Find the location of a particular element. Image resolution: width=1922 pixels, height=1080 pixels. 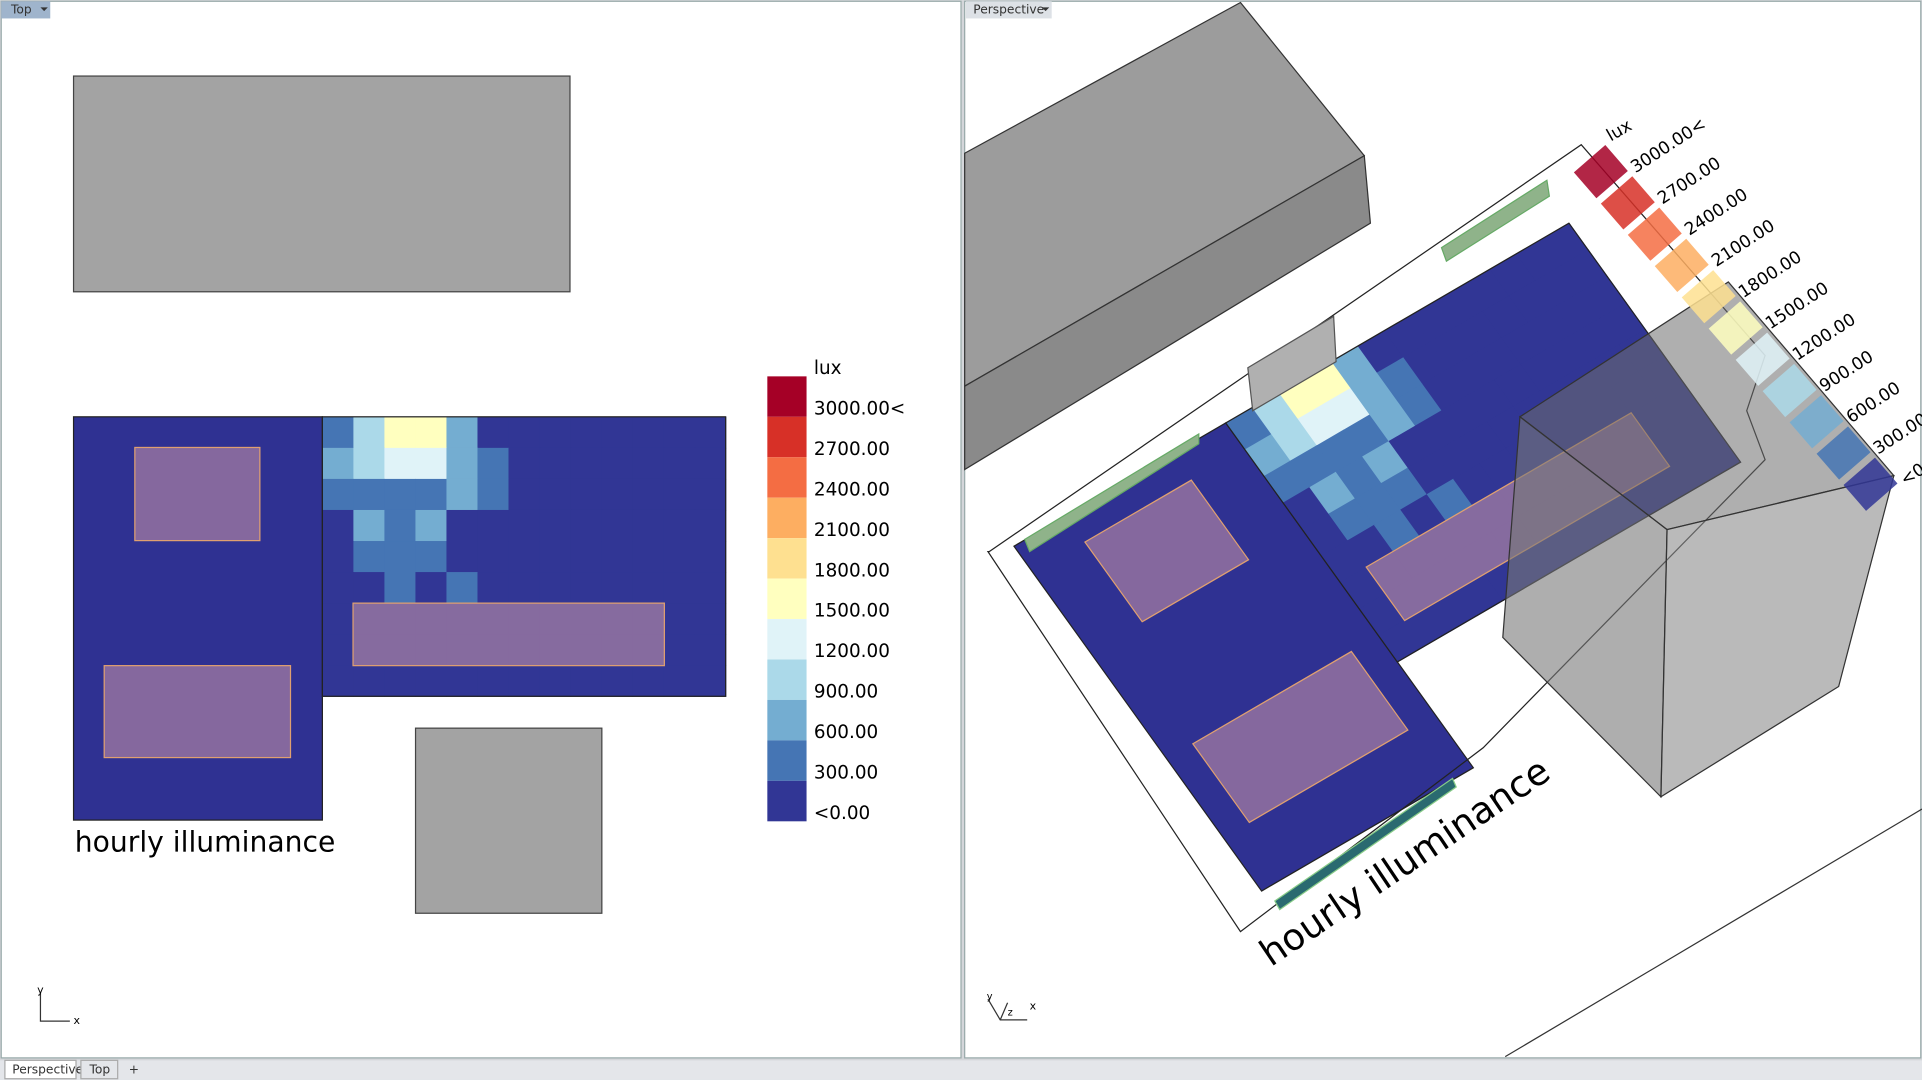

axis-label: y is located at coordinates (990, 997).